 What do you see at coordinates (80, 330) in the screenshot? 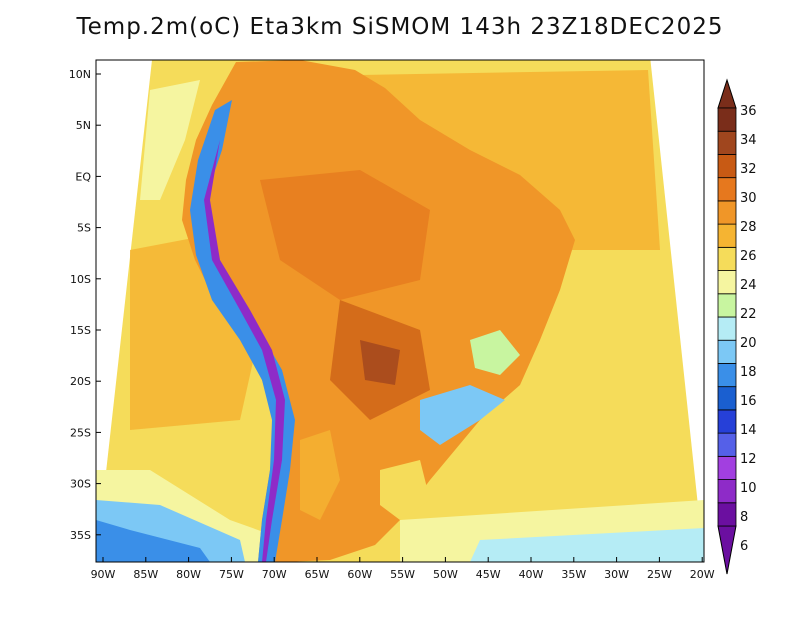
I see `lat-tick-label: 15S` at bounding box center [80, 330].